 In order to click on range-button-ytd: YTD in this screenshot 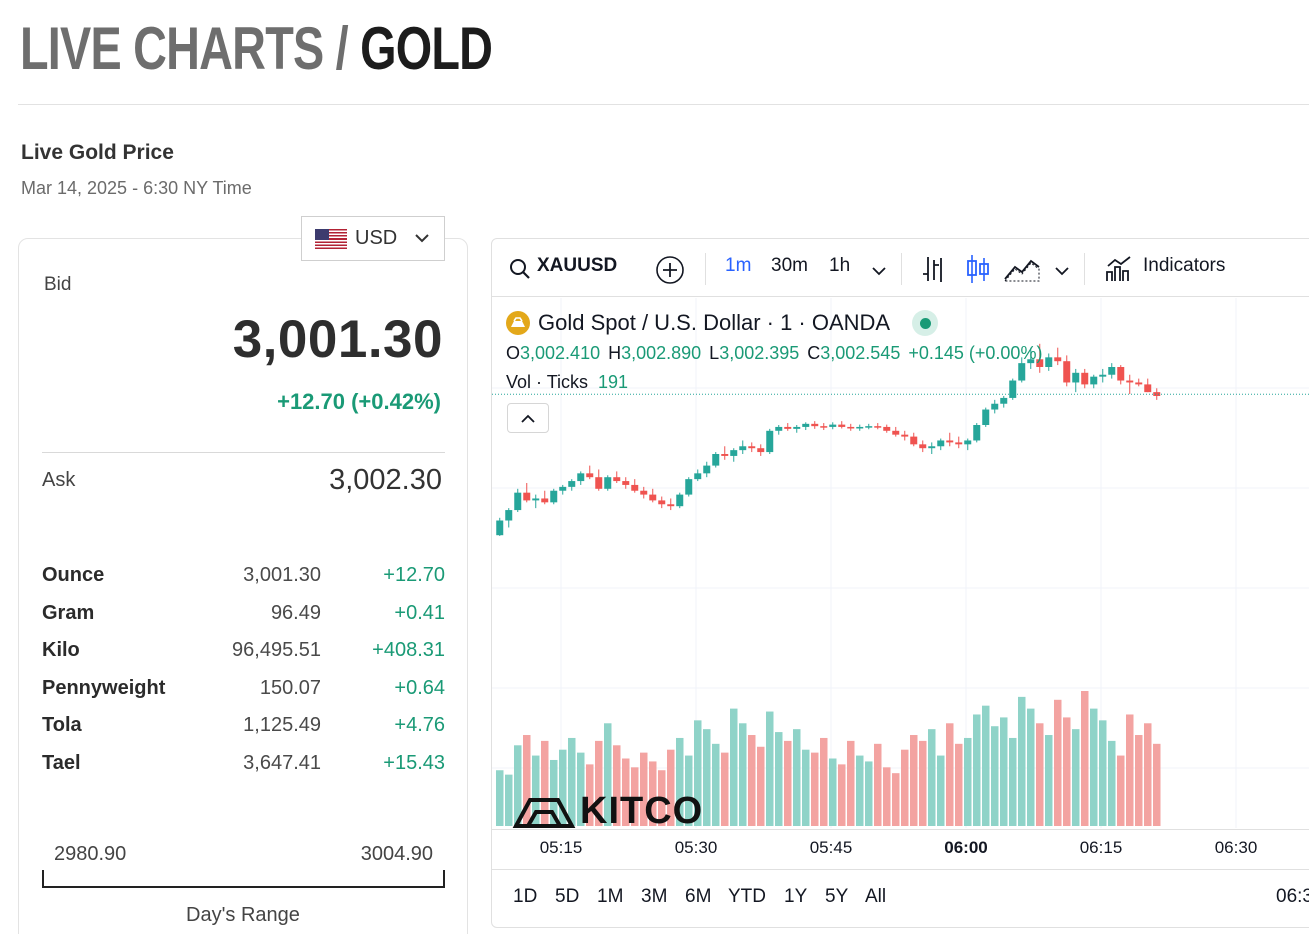, I will do `click(747, 896)`.